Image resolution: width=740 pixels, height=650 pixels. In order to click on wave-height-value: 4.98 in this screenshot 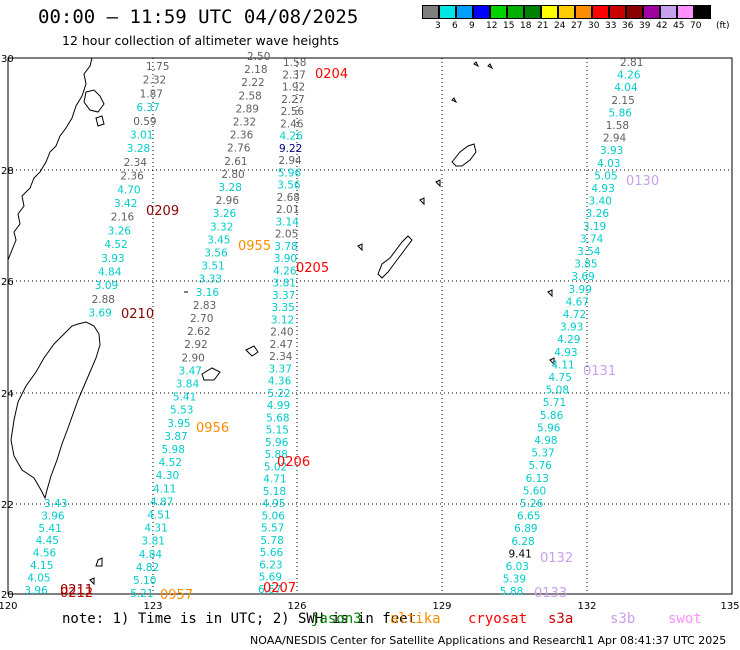, I will do `click(545, 441)`.